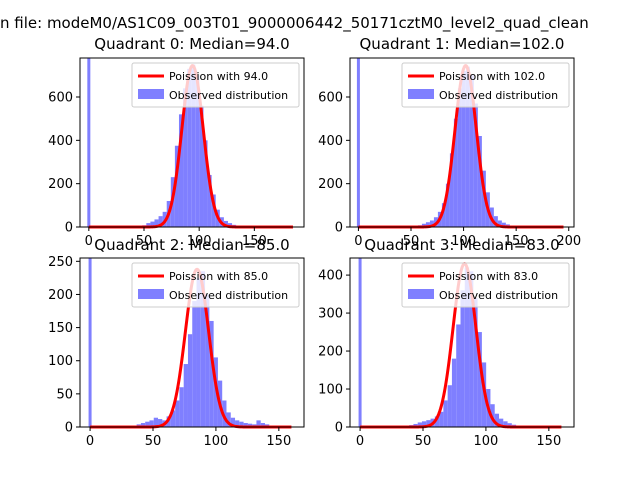  What do you see at coordinates (60, 262) in the screenshot?
I see `y-tick-label: 250` at bounding box center [60, 262].